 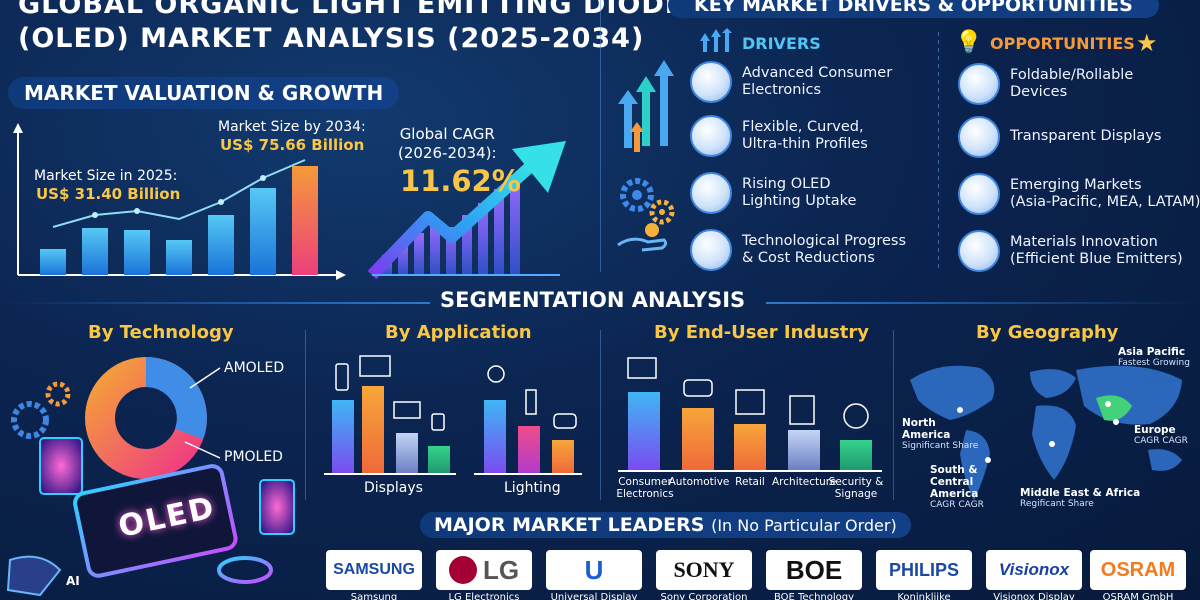 What do you see at coordinates (957, 505) in the screenshot?
I see `geo-south-central-america-sub: CAGR CAGR` at bounding box center [957, 505].